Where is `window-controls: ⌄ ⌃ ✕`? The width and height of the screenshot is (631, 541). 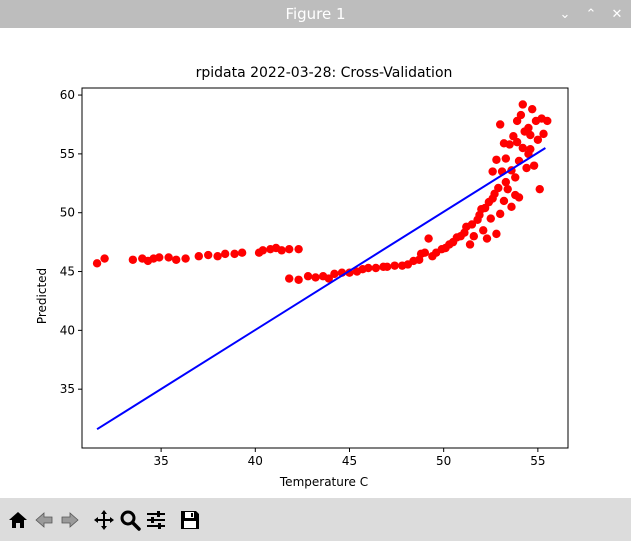 window-controls: ⌄ ⌃ ✕ is located at coordinates (591, 14).